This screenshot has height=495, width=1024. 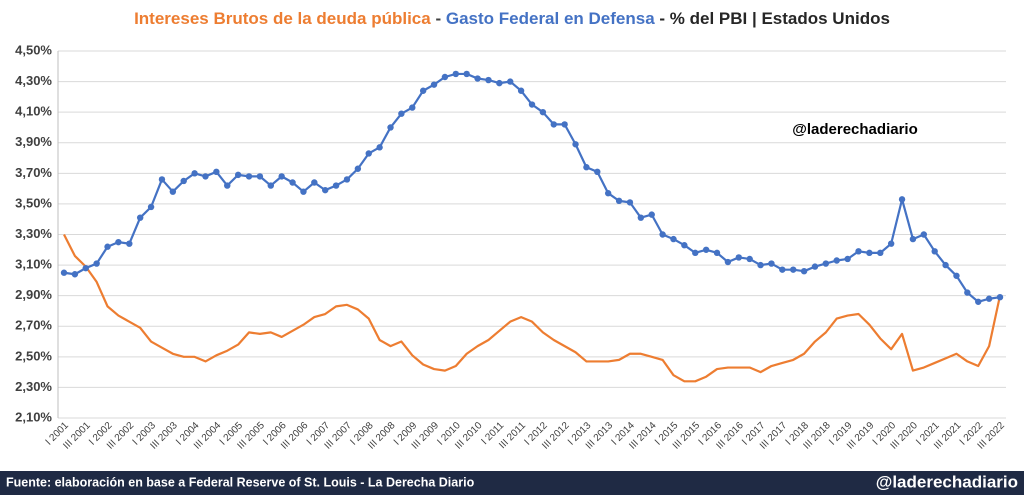 What do you see at coordinates (33, 264) in the screenshot?
I see `y-tick-label: 3,10%` at bounding box center [33, 264].